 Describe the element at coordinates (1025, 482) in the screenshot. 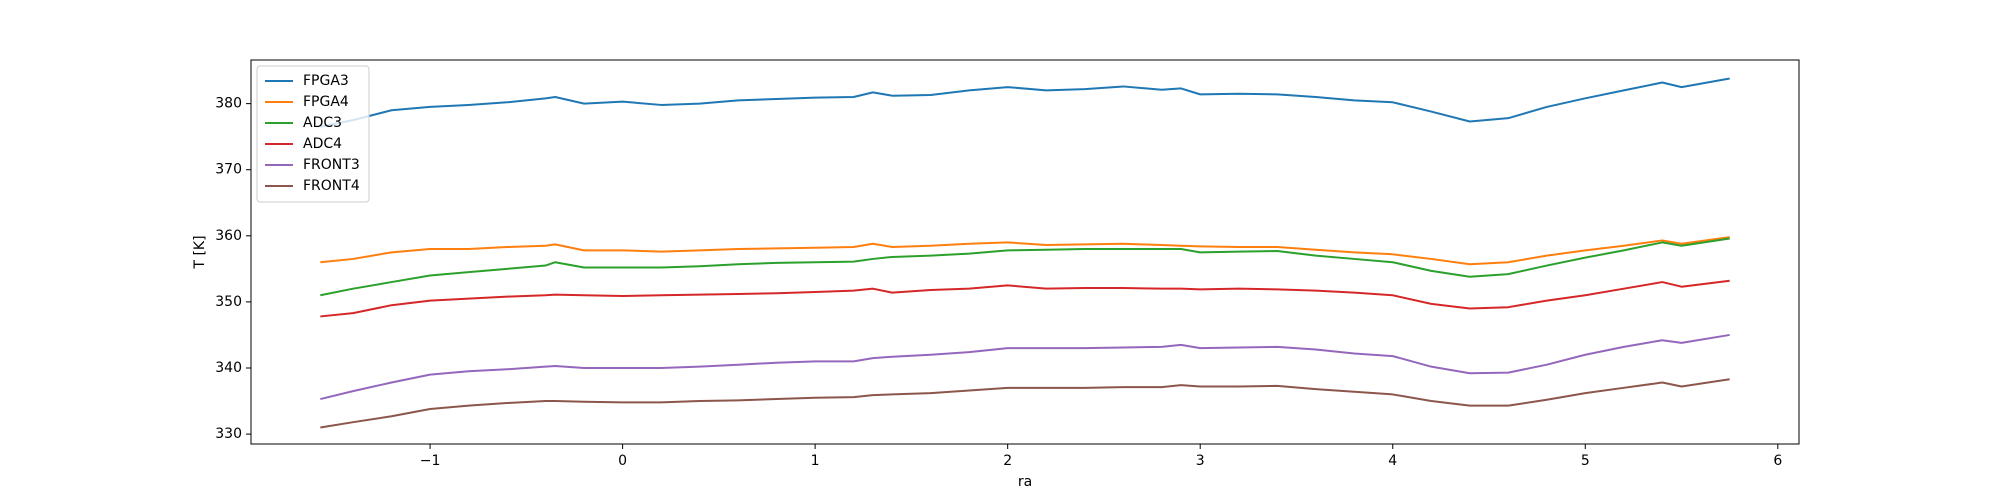

I see `x-axis-label: ra` at that location.